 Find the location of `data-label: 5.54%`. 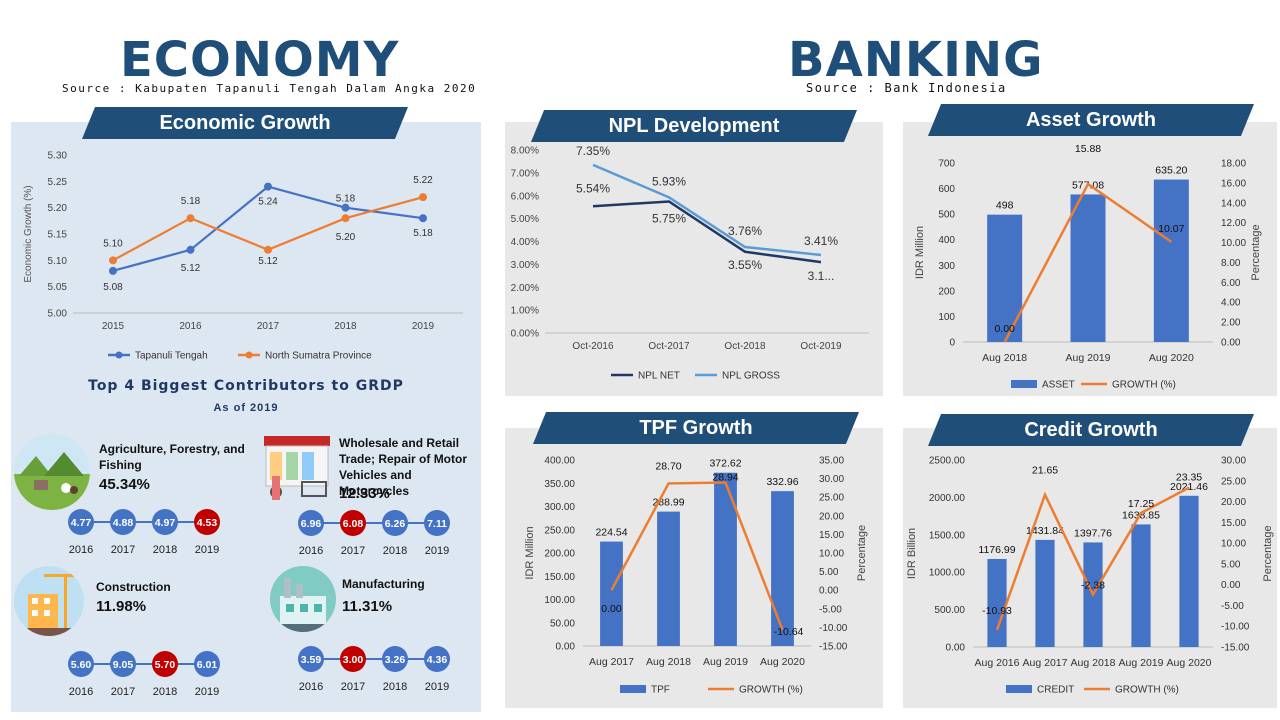

data-label: 5.54% is located at coordinates (593, 188).